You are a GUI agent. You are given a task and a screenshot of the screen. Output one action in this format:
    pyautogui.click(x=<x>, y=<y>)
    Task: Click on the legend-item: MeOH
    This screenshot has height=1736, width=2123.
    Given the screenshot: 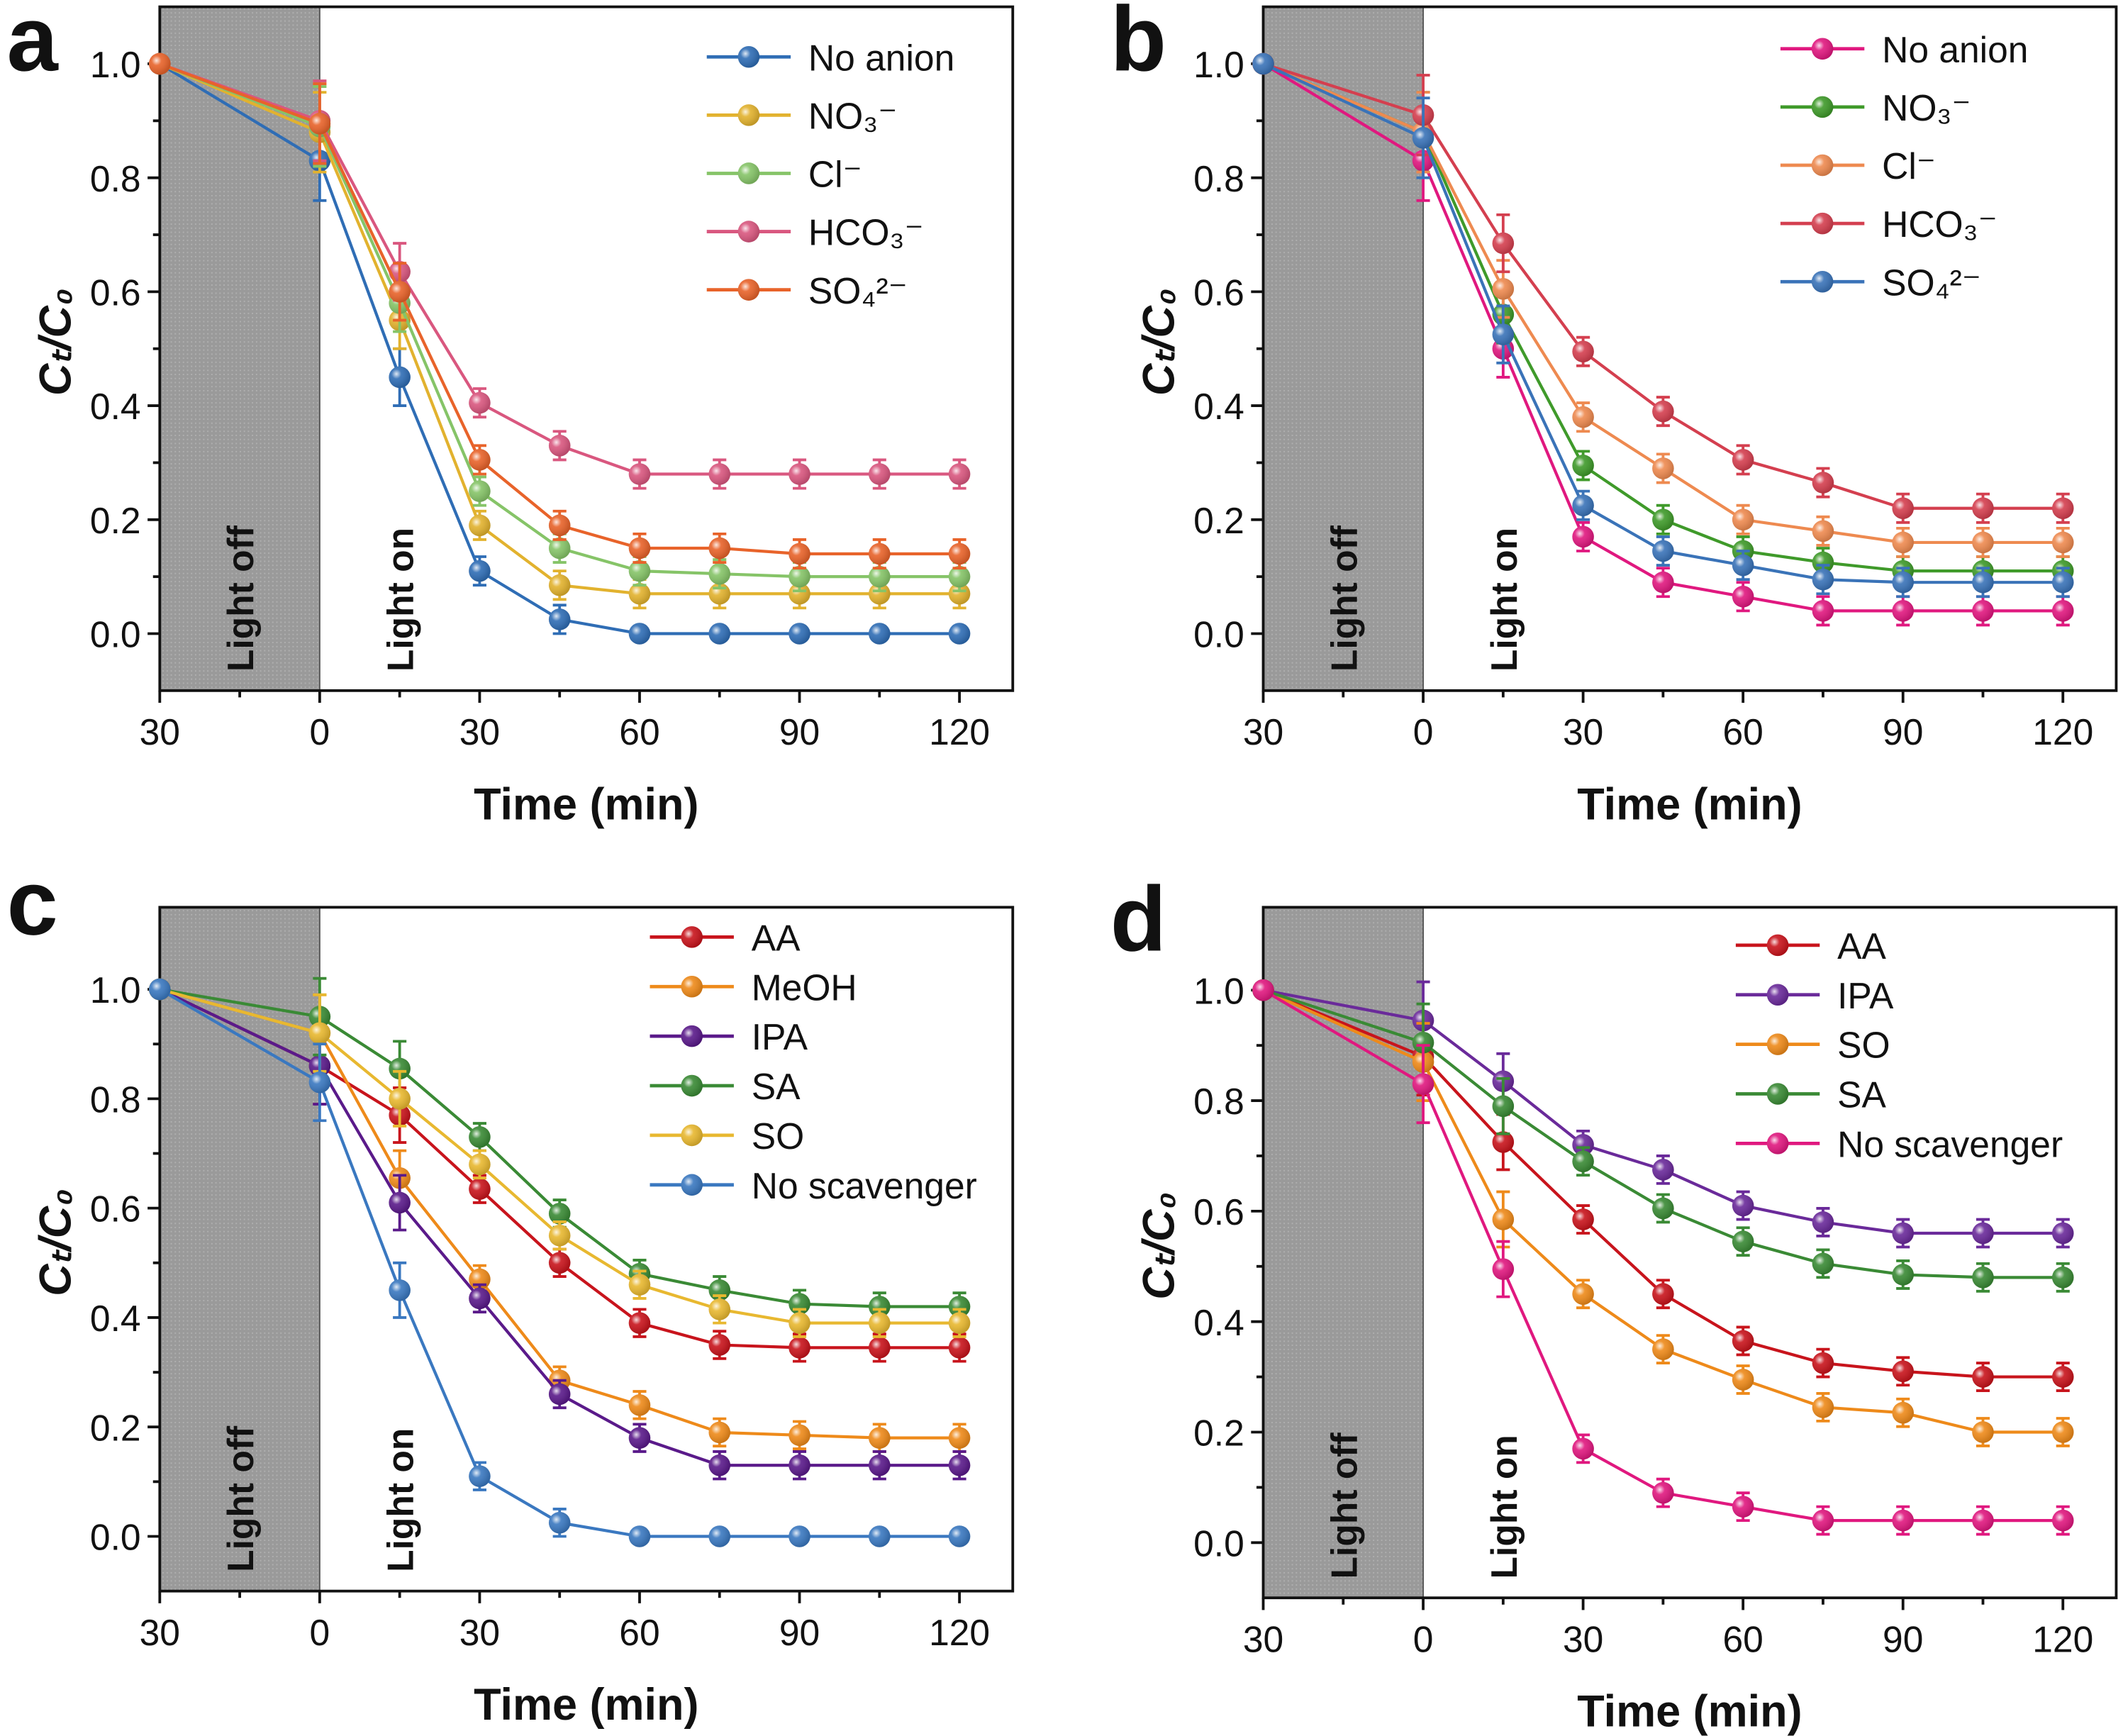 What is the action you would take?
    pyautogui.click(x=753, y=987)
    